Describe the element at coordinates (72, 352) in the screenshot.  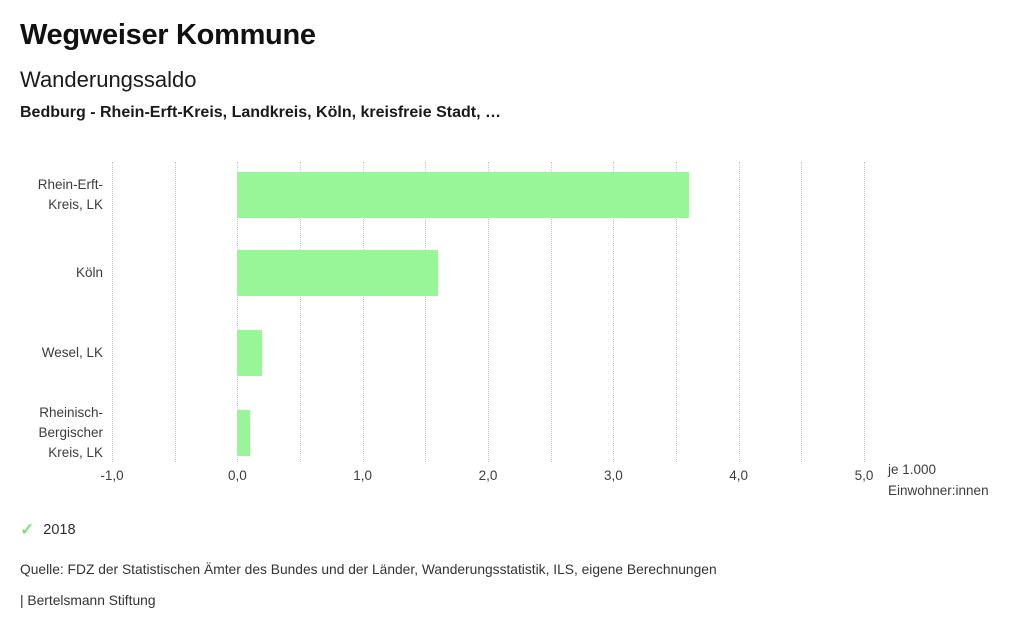
I see `category-label: Wesel, LK` at that location.